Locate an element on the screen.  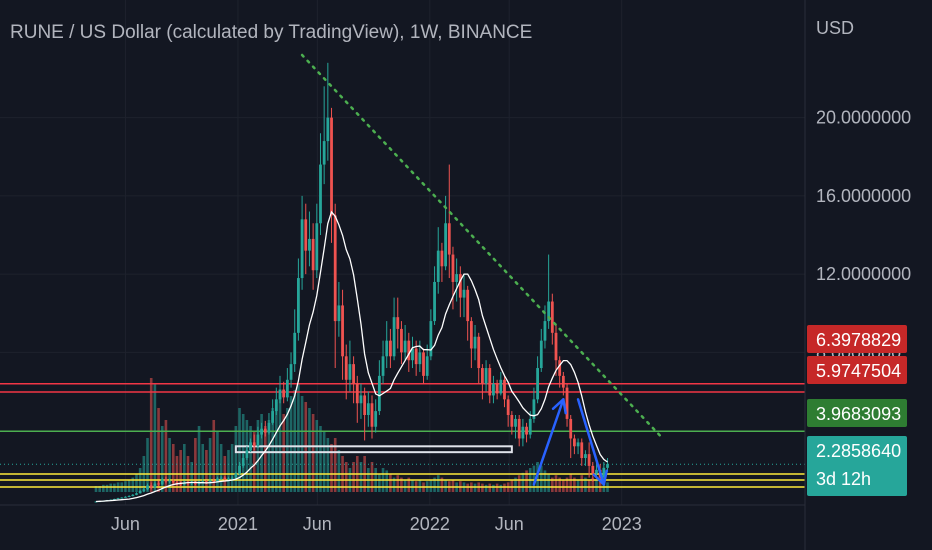
countdown-label: 3d 12h is located at coordinates (843, 479).